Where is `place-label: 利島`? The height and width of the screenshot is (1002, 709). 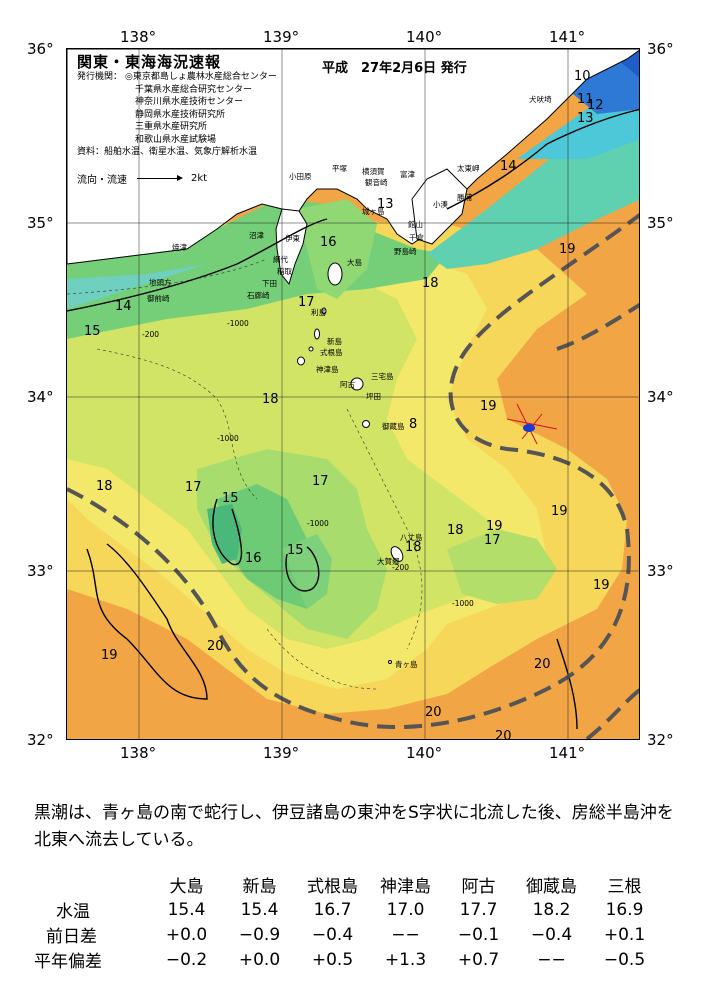 place-label: 利島 is located at coordinates (318, 312).